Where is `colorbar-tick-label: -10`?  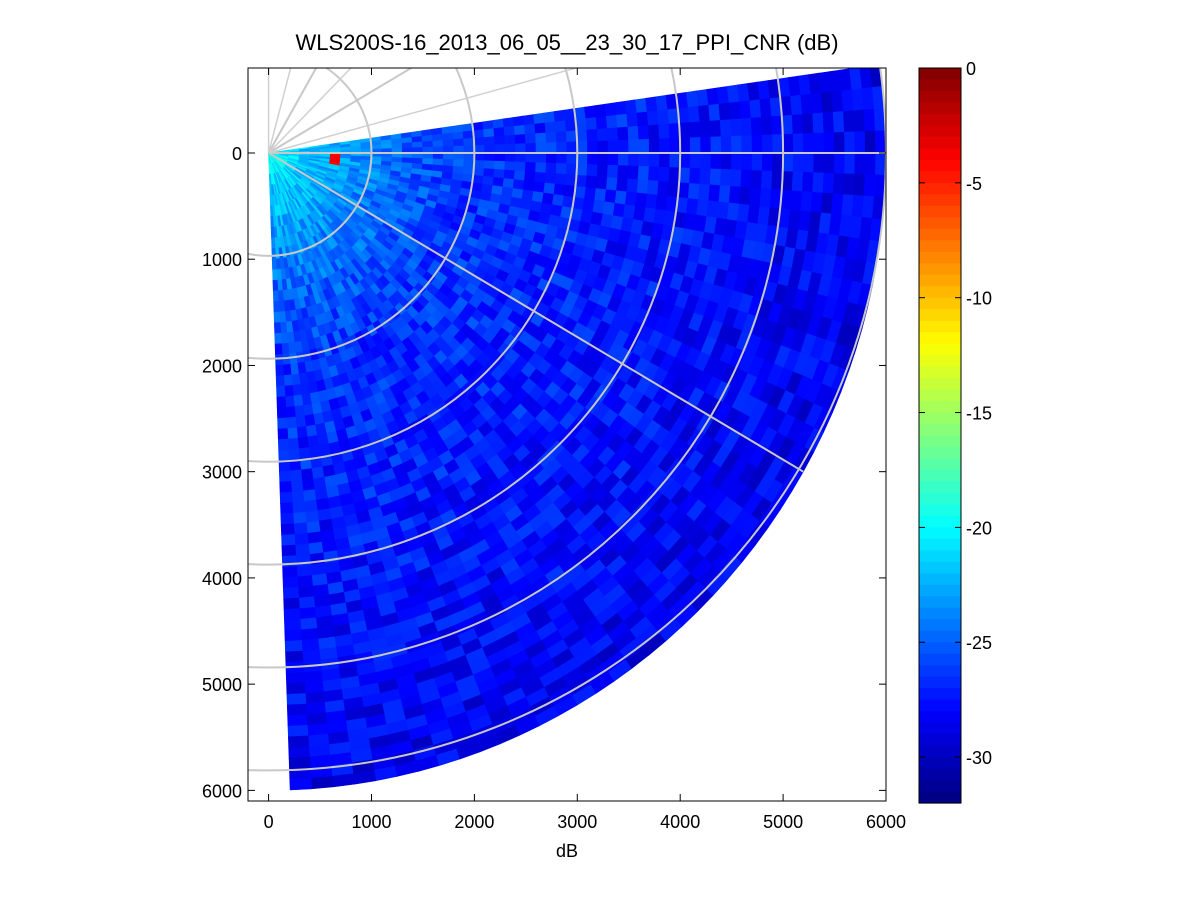 colorbar-tick-label: -10 is located at coordinates (979, 299).